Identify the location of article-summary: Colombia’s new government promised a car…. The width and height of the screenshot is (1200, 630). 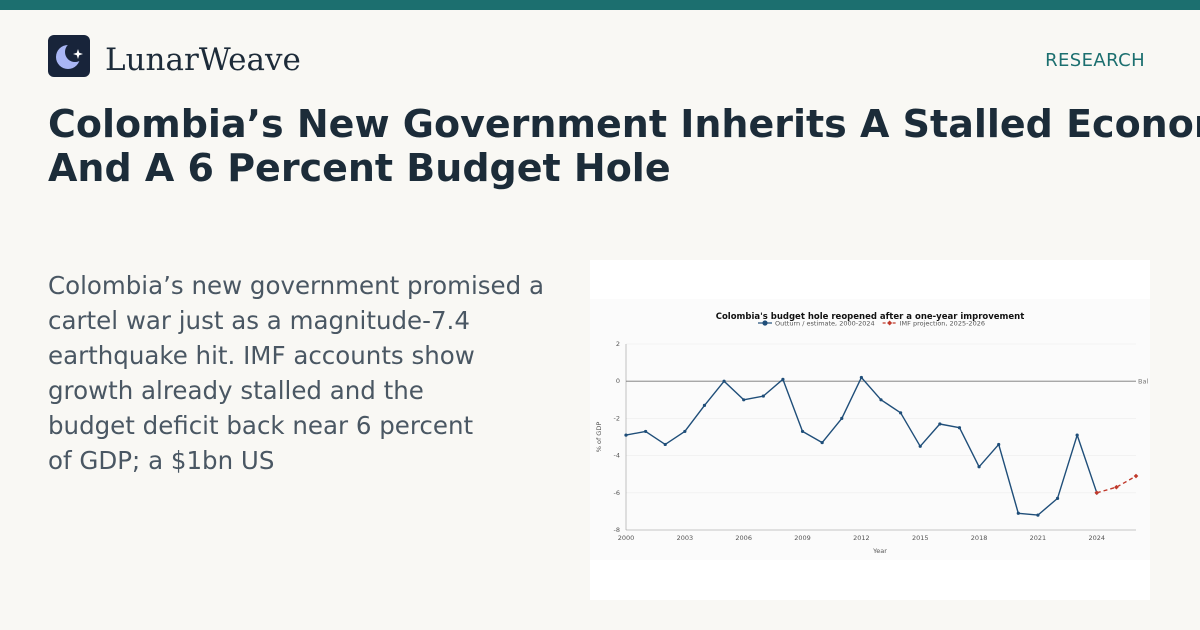
(308, 373).